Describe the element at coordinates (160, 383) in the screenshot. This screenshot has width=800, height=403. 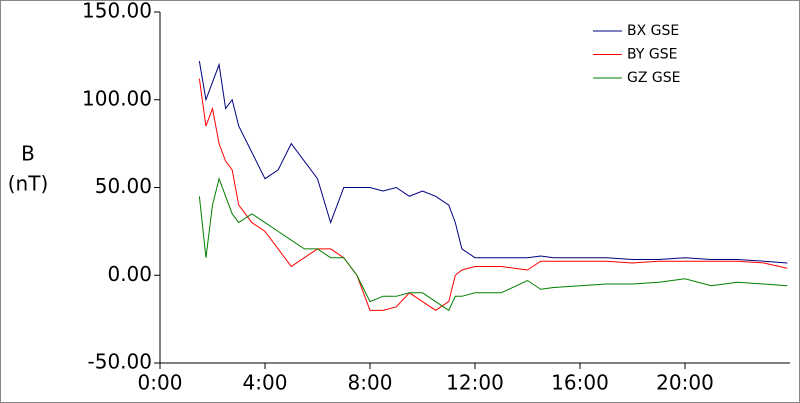
I see `x-tick-label: 0:00` at that location.